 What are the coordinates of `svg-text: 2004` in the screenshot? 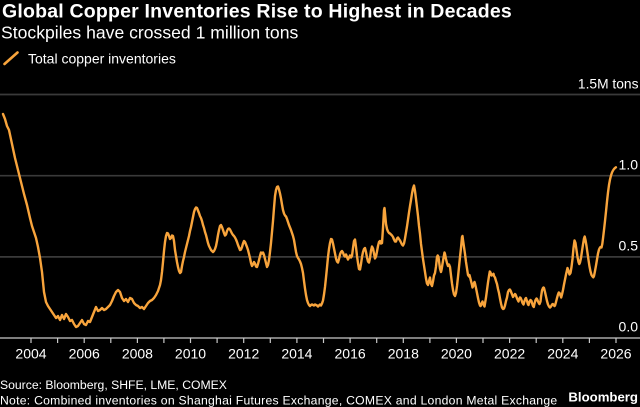 It's located at (30, 354).